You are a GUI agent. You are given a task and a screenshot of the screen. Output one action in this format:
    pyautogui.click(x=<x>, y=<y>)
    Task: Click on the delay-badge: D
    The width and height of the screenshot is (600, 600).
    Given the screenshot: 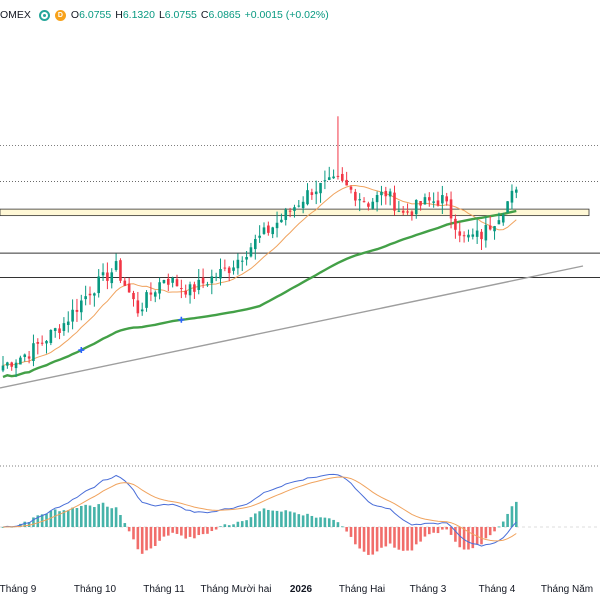 What is the action you would take?
    pyautogui.click(x=60, y=15)
    